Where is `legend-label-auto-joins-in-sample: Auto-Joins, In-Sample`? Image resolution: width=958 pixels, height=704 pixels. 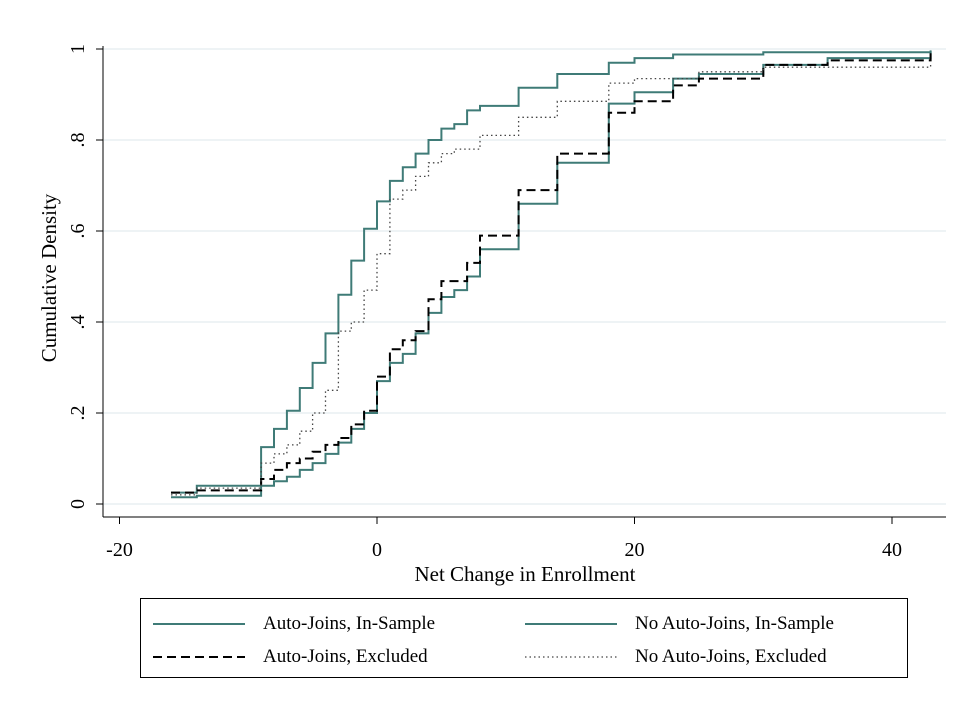 legend-label-auto-joins-in-sample: Auto-Joins, In-Sample is located at coordinates (349, 623).